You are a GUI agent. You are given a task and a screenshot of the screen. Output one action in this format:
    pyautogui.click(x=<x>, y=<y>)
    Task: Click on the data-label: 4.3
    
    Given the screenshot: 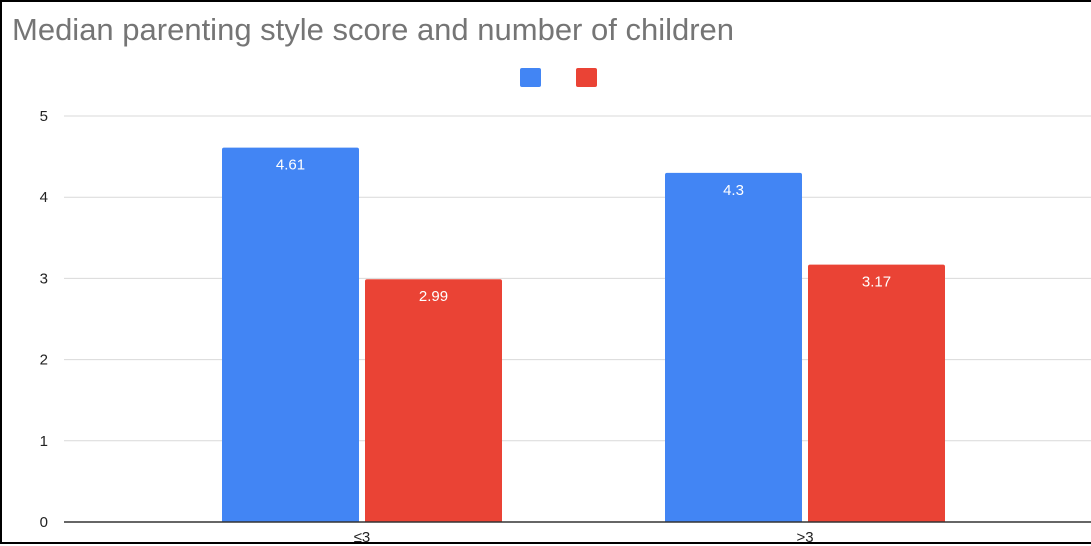 What is the action you would take?
    pyautogui.click(x=733, y=190)
    